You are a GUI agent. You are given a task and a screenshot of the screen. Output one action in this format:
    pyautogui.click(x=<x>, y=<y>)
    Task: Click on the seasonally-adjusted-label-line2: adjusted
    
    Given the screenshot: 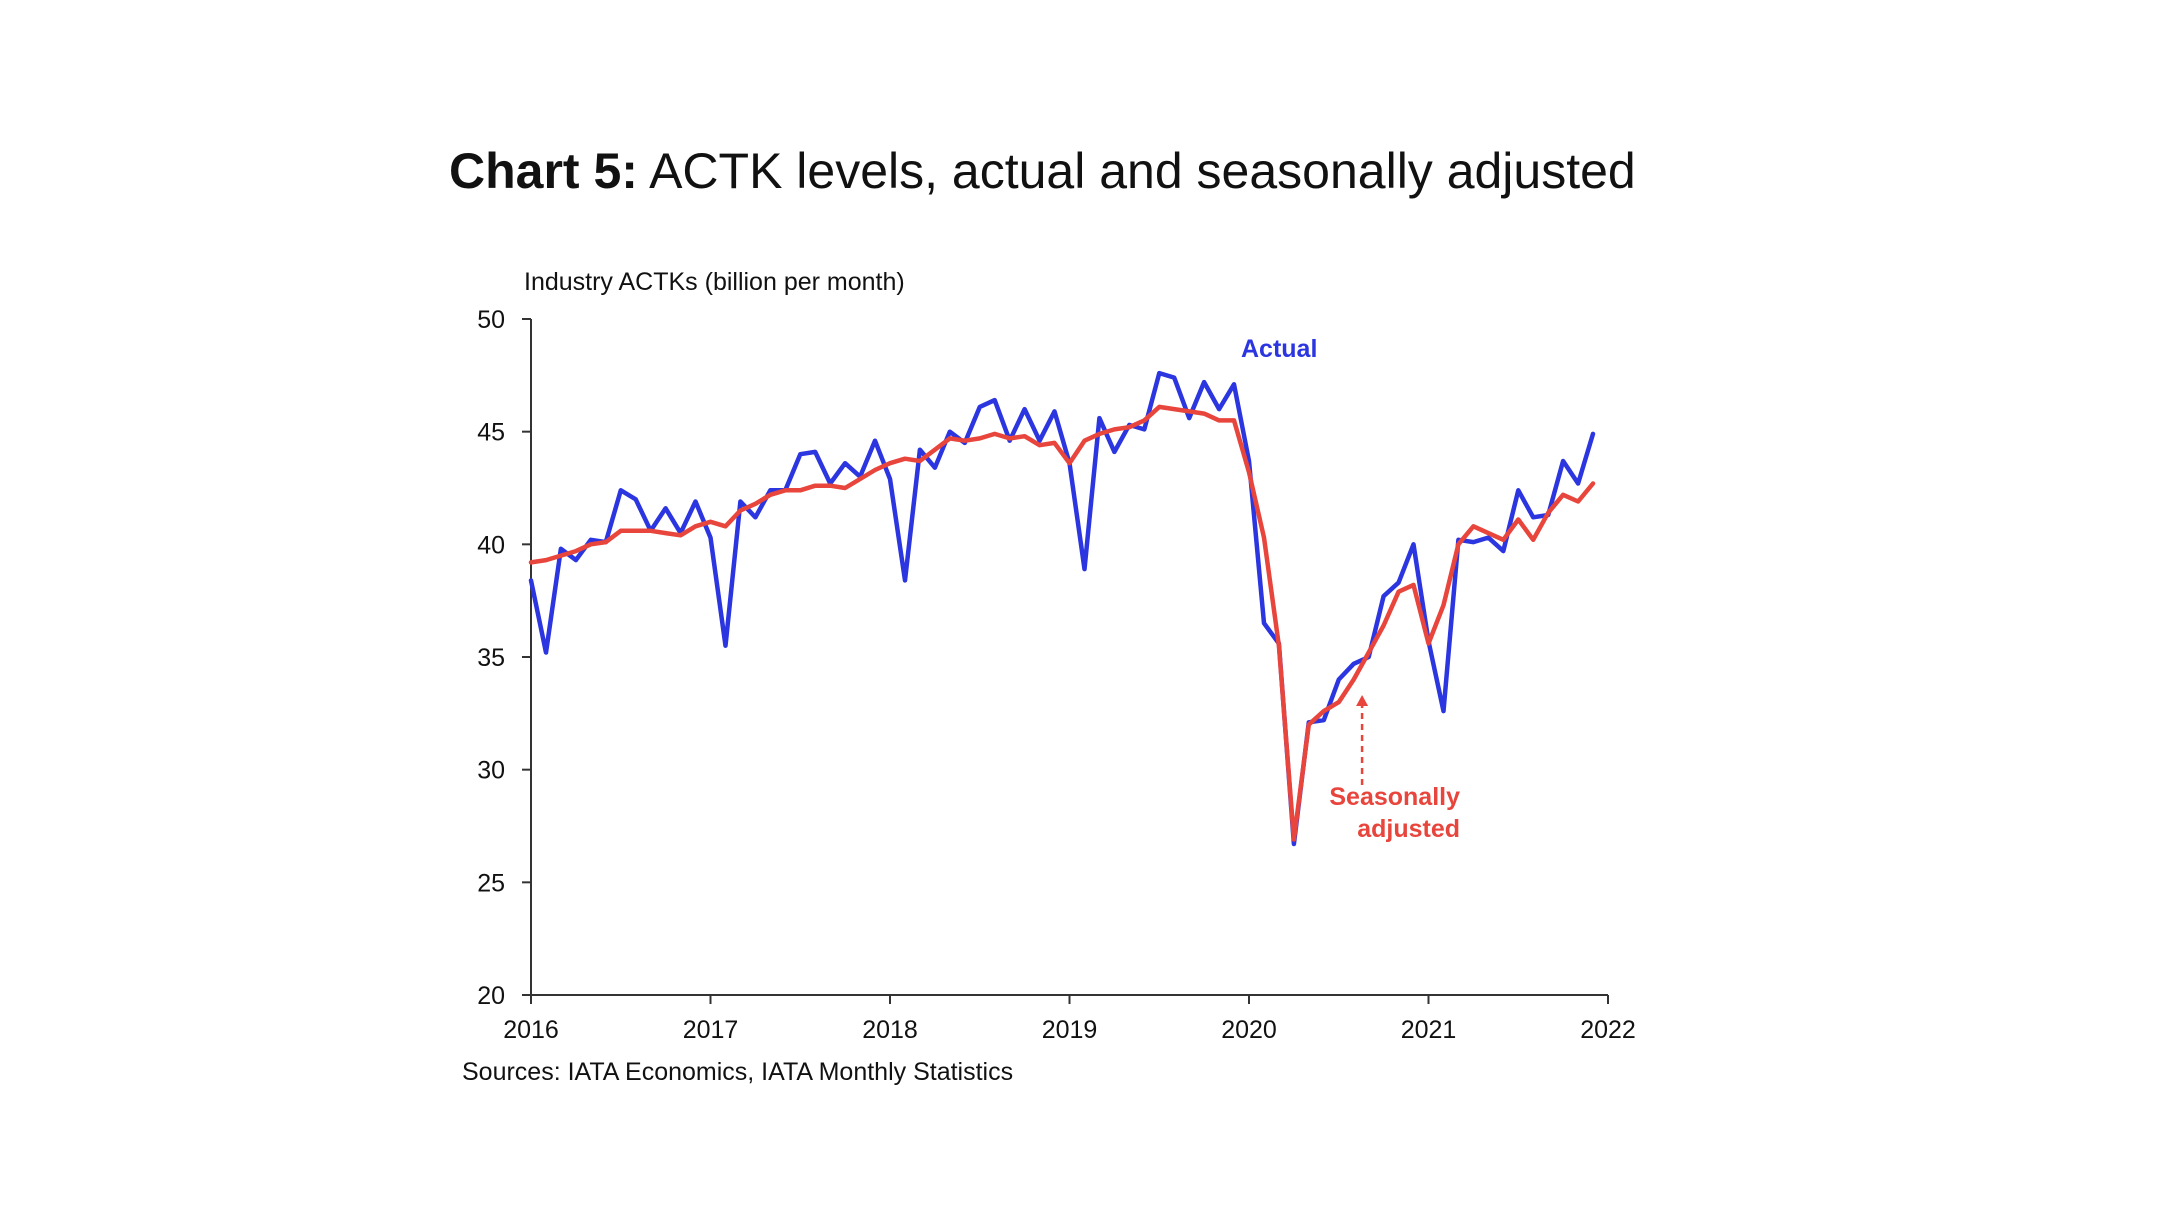 What is the action you would take?
    pyautogui.click(x=1408, y=829)
    